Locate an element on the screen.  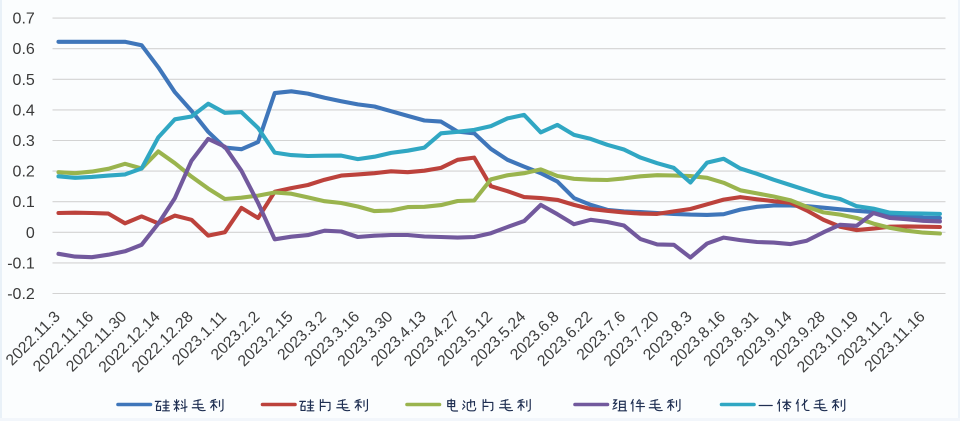
svg-text: 0 is located at coordinates (30, 233).